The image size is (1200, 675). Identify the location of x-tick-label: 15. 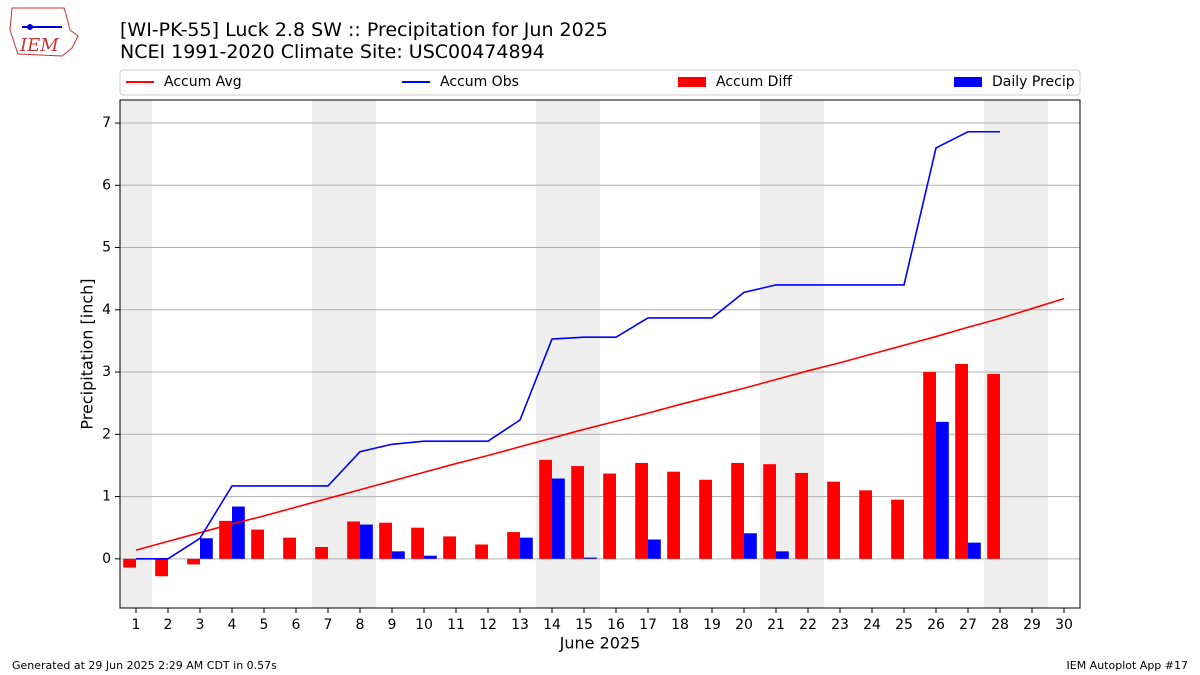
(584, 625).